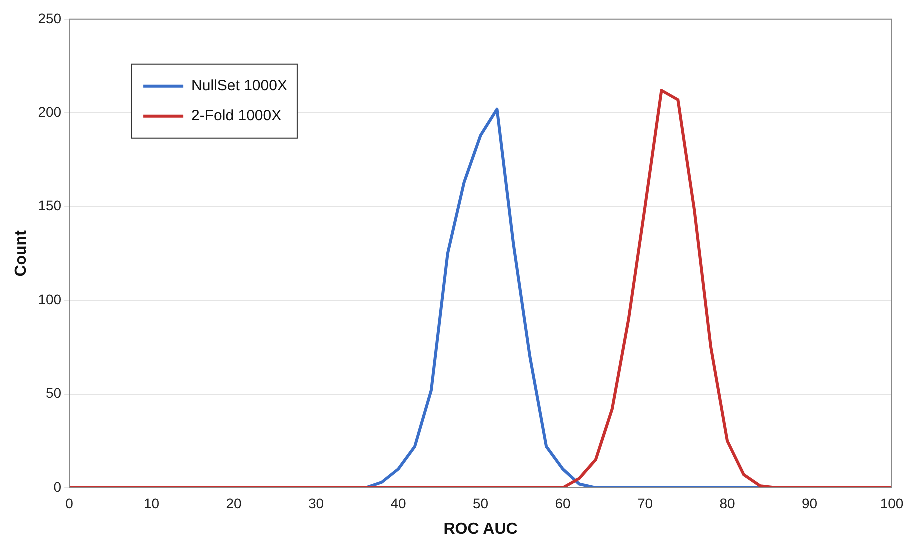  Describe the element at coordinates (240, 86) in the screenshot. I see `legend-label: NullSet 1000X` at that location.